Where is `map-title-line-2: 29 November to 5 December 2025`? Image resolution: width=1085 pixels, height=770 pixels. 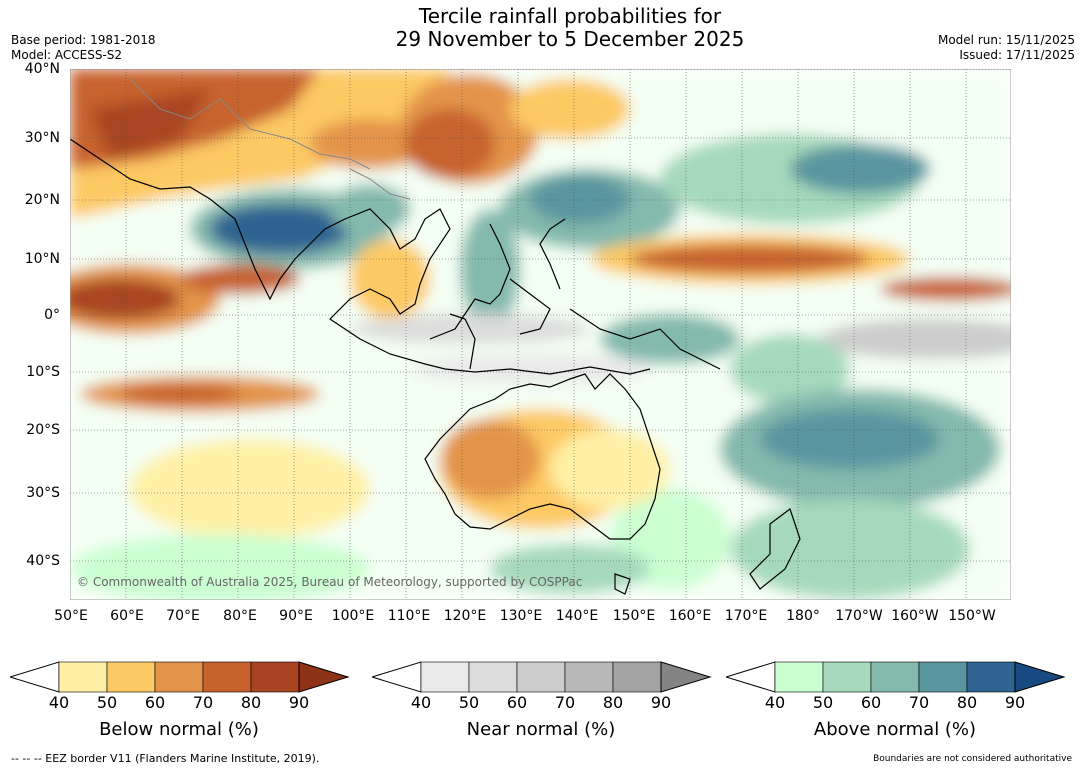
map-title-line-2: 29 November to 5 December 2025 is located at coordinates (570, 39).